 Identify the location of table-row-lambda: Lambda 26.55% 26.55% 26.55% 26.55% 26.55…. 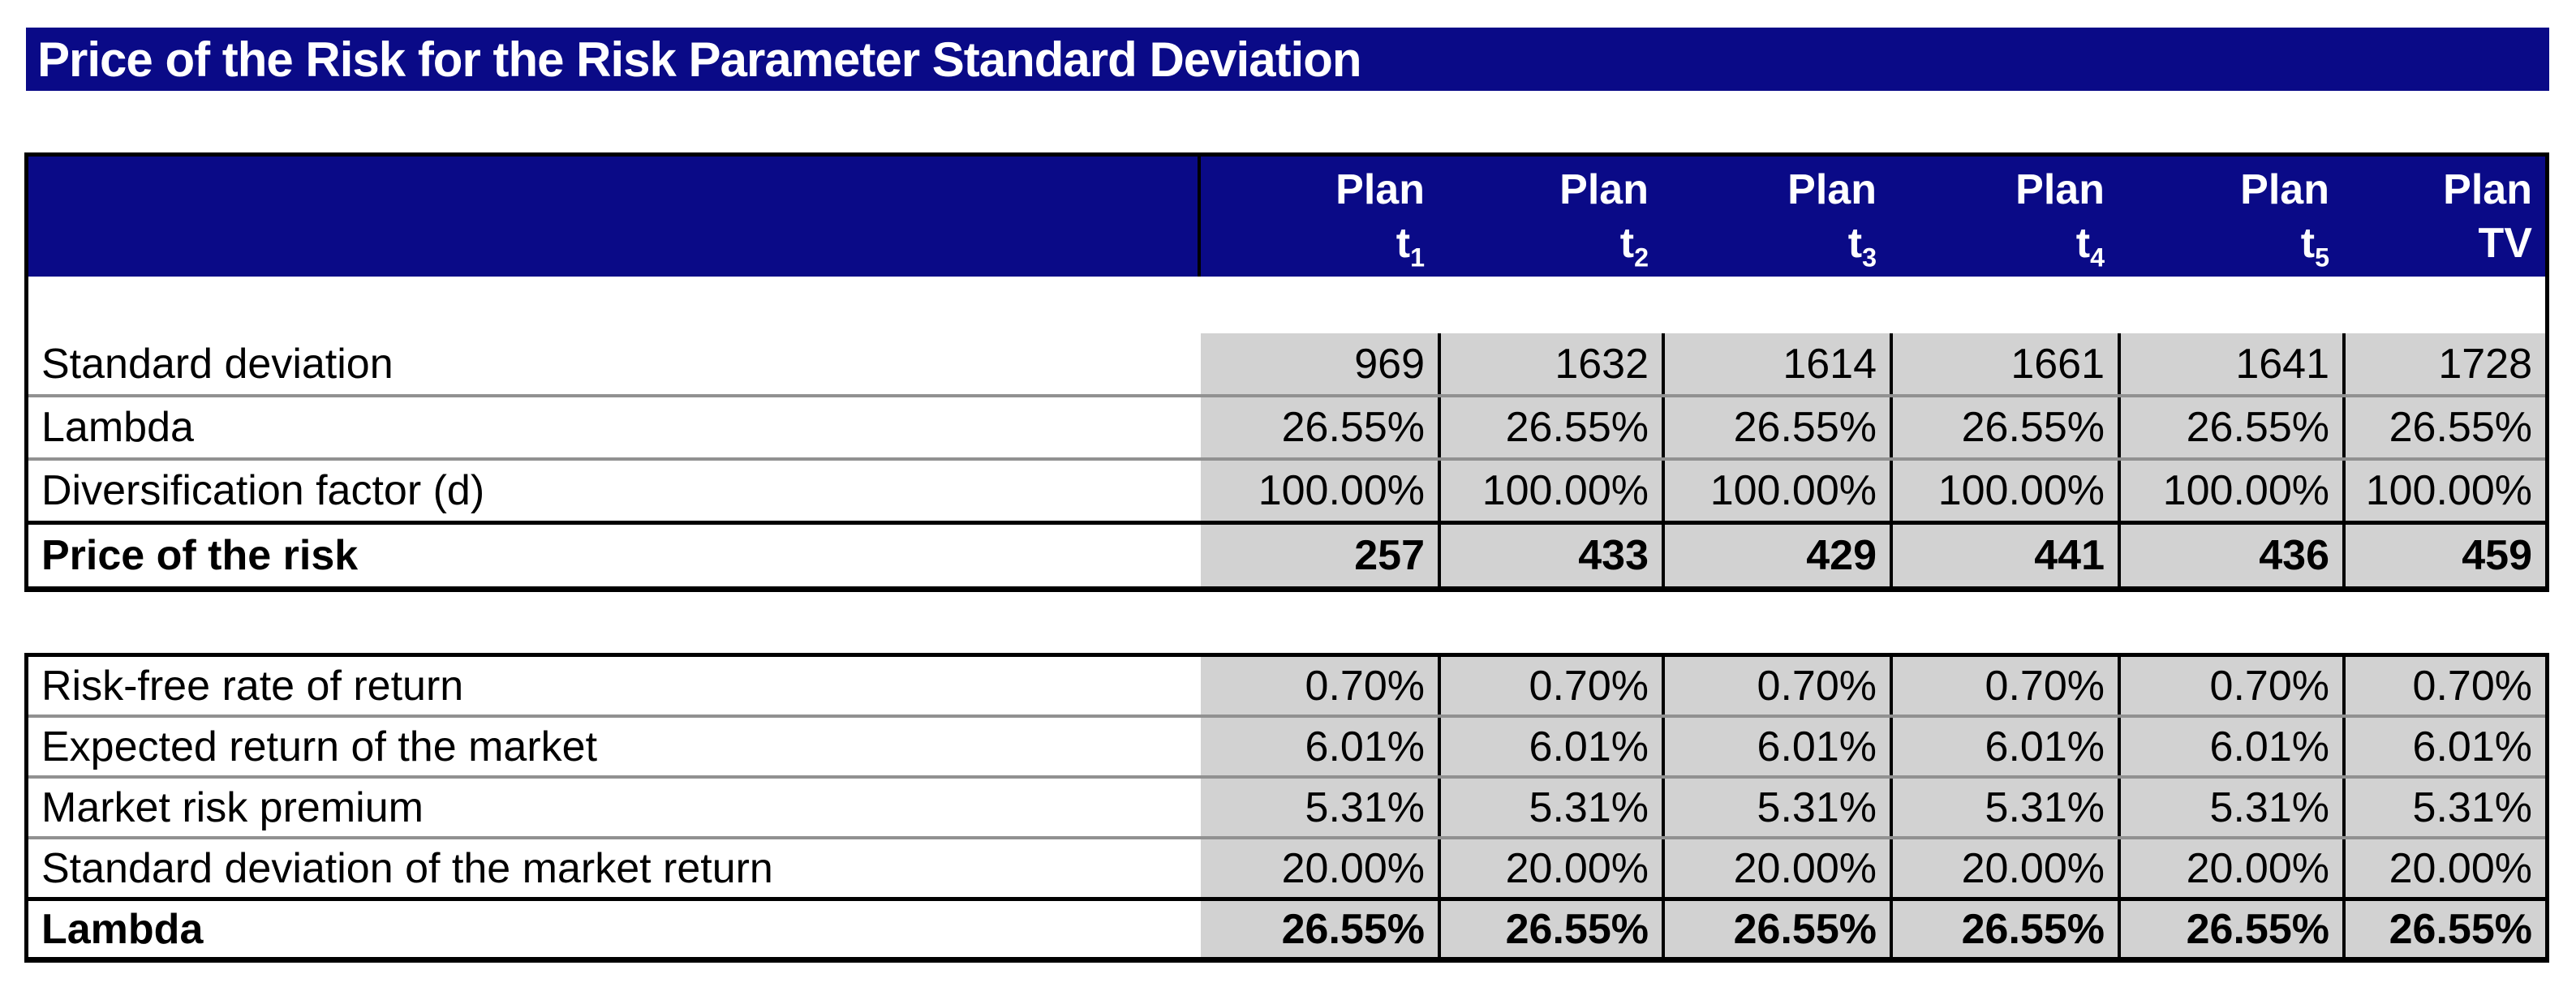
(1286, 429).